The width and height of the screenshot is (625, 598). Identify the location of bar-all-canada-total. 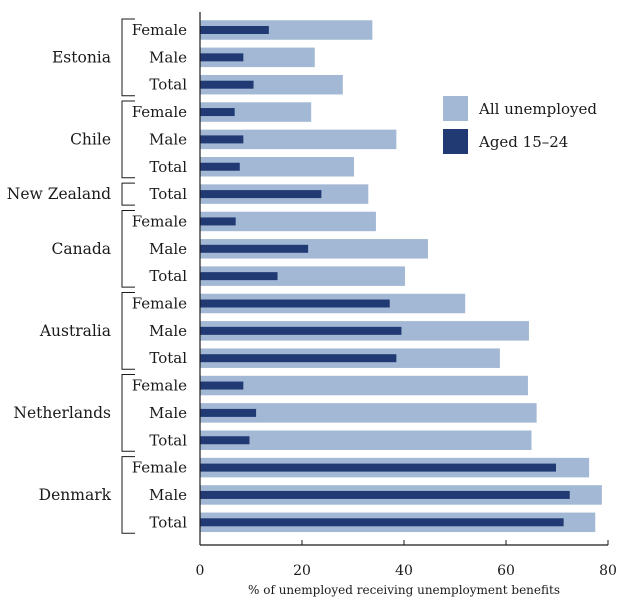
(303, 276).